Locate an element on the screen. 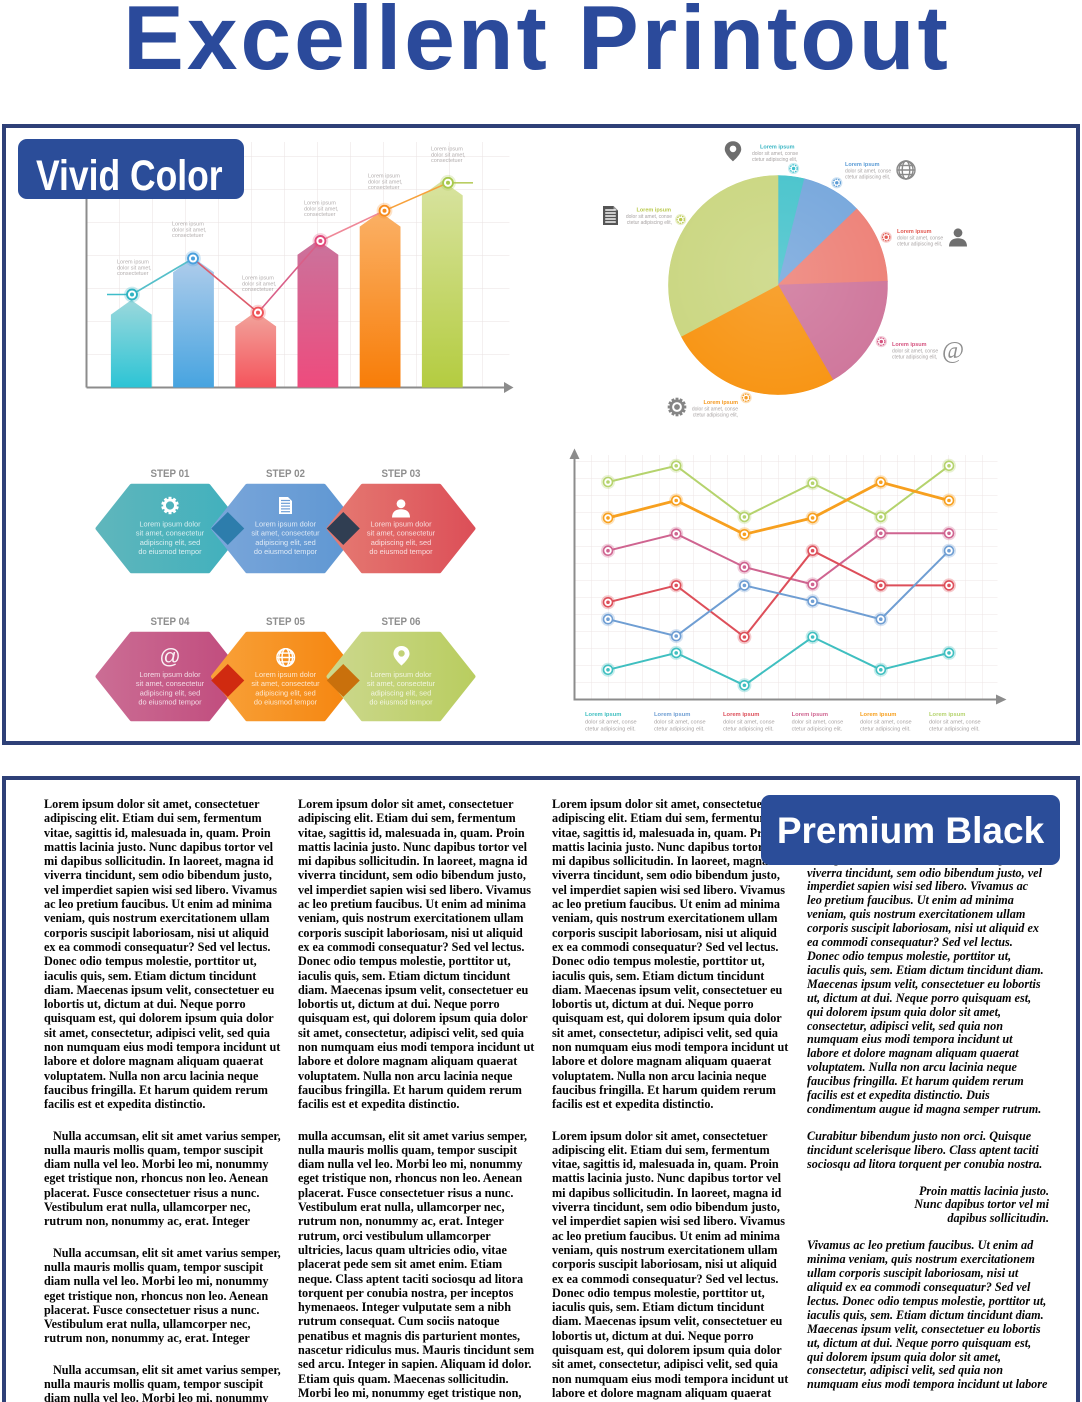 This screenshot has width=1082, height=1402. svg-text: STEP 02 is located at coordinates (285, 474).